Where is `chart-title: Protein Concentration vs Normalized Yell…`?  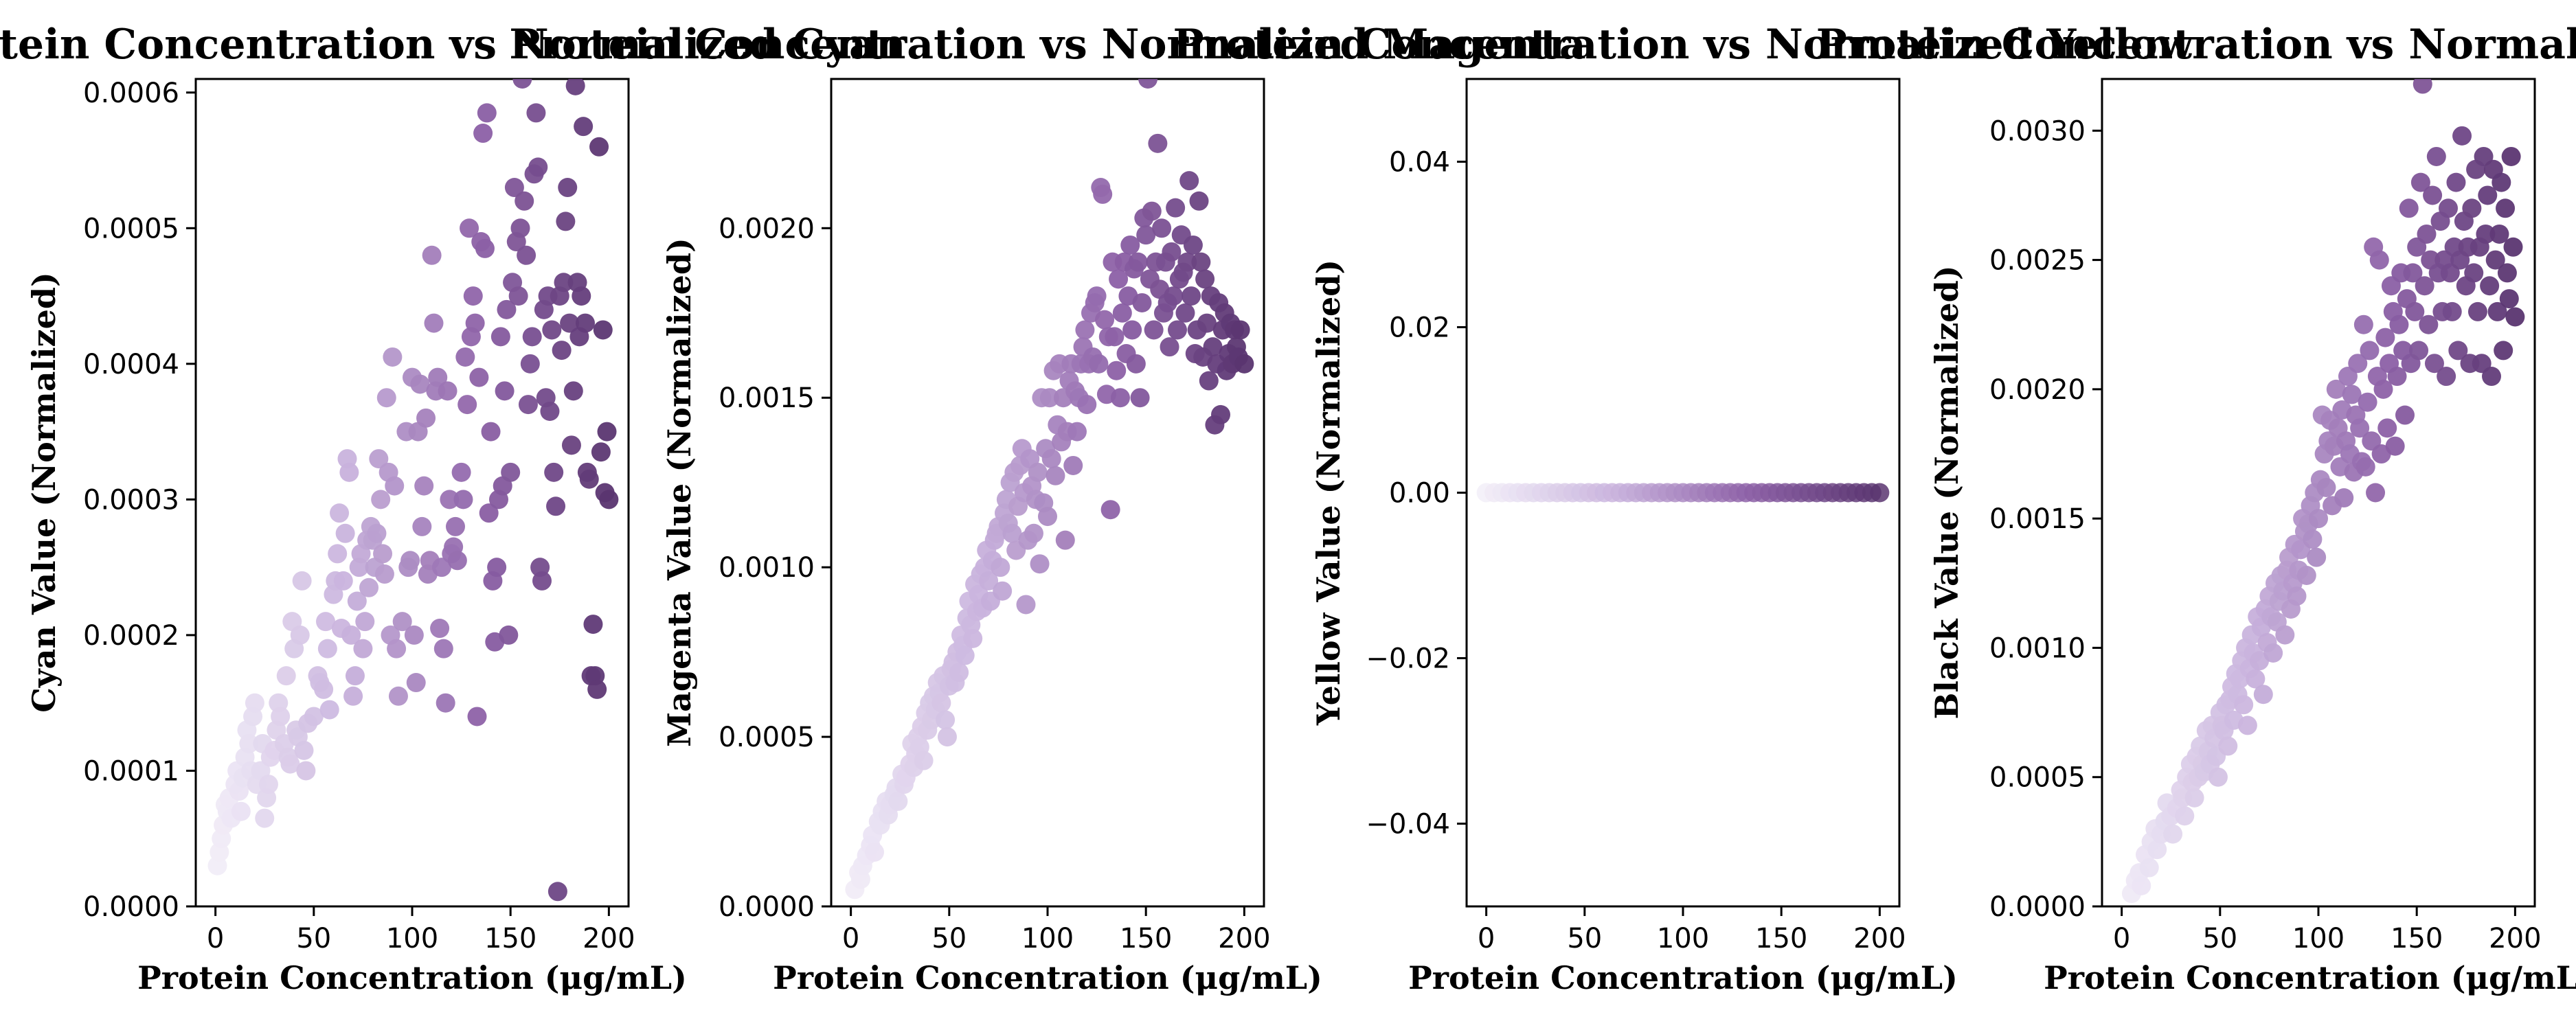 chart-title: Protein Concentration vs Normalized Yell… is located at coordinates (1683, 45).